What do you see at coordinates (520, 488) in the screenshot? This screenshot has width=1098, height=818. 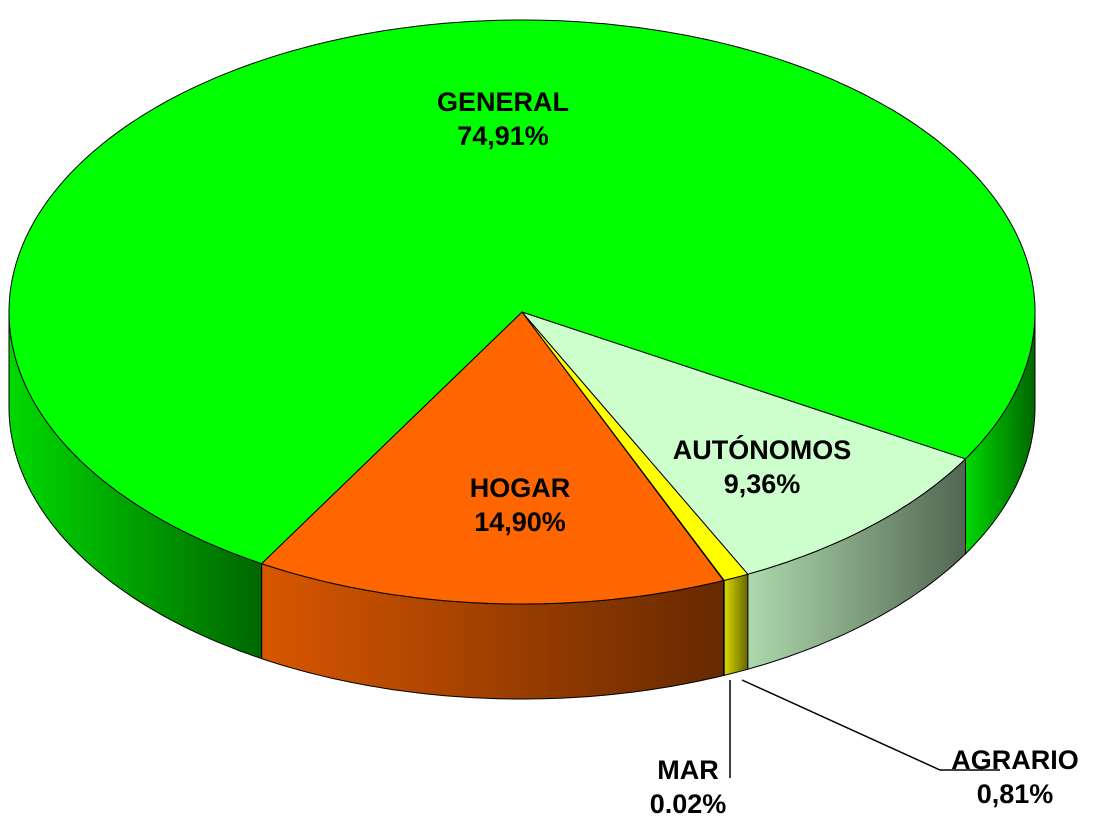 I see `slice-label: HOGAR` at bounding box center [520, 488].